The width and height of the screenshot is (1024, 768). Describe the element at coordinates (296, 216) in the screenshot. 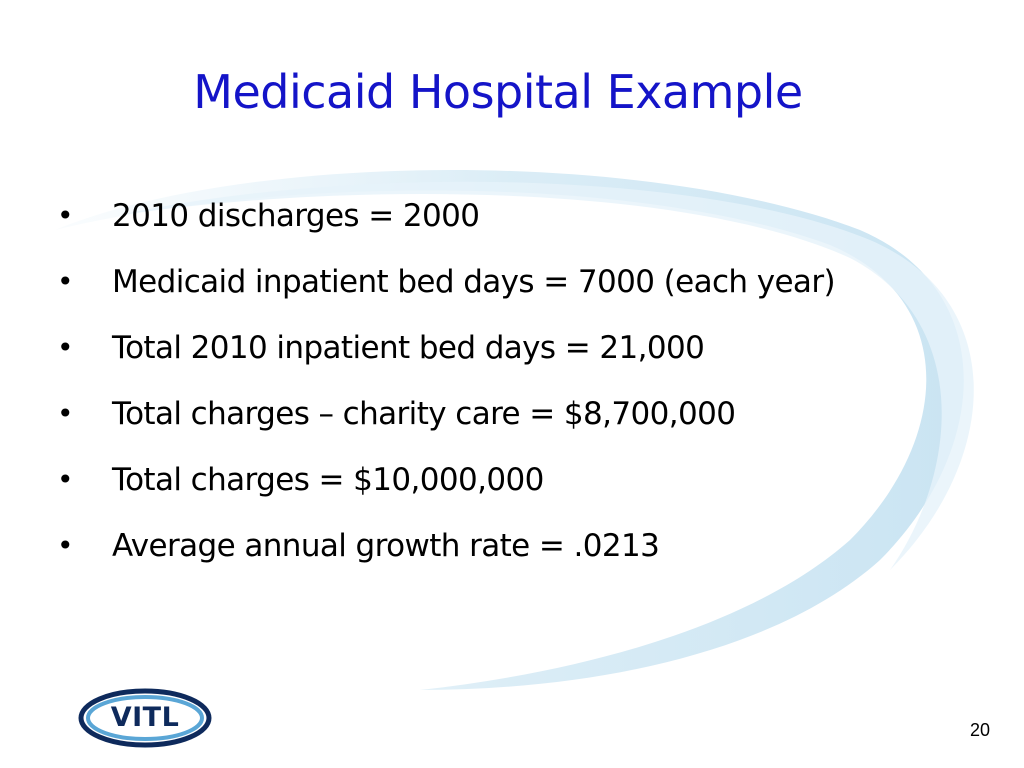

I see `bullet-text: 2010 discharges = 2000` at that location.